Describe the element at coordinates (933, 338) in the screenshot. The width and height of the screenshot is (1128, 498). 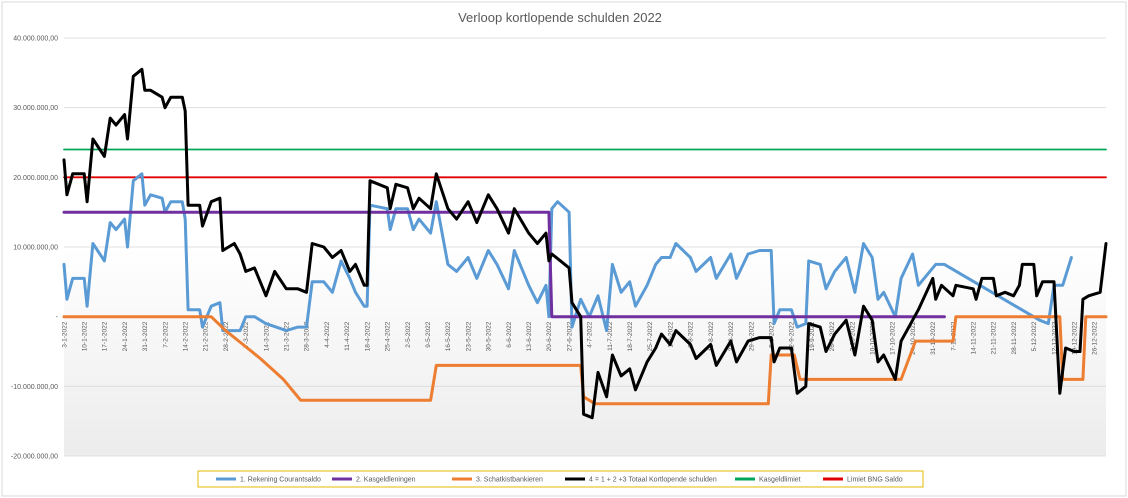
I see `x-tick-label: 31-10-2022` at that location.